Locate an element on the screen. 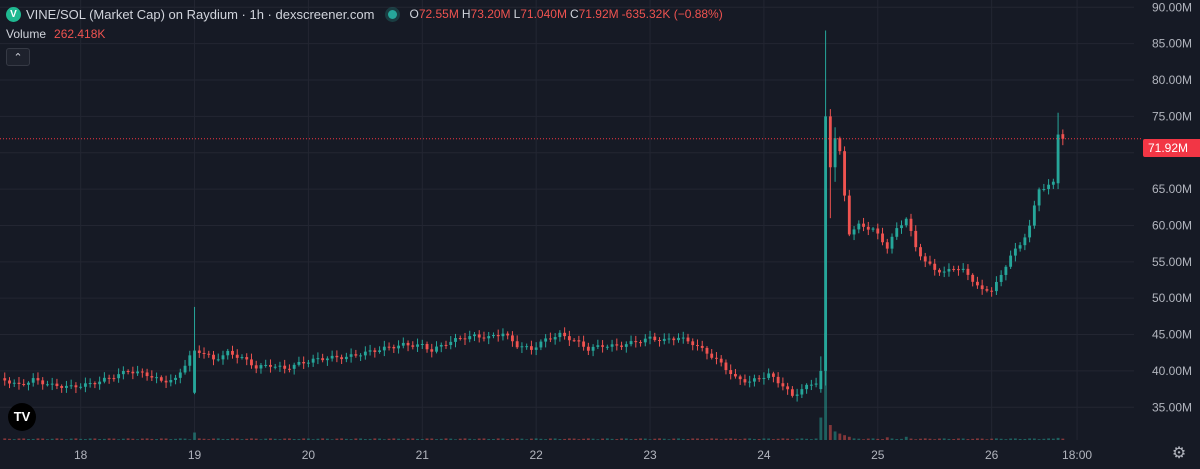  collapse-legend-button: ⌃ is located at coordinates (18, 57).